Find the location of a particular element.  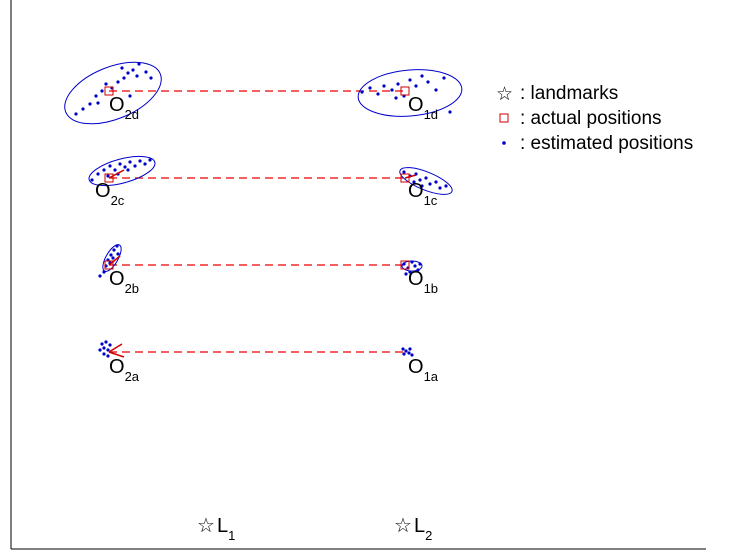

observation-label-right: O1a is located at coordinates (423, 370).